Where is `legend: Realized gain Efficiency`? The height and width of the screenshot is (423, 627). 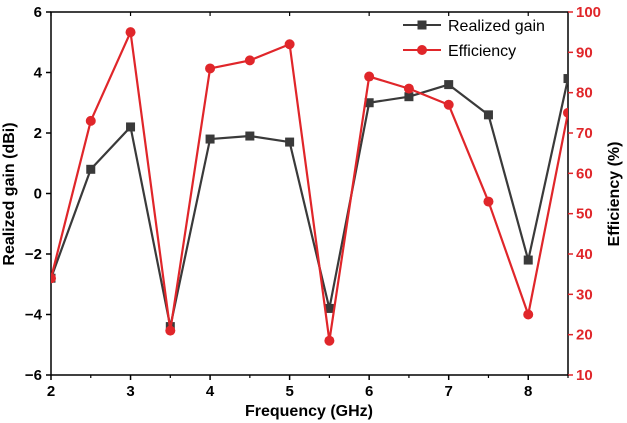
legend: Realized gain Efficiency is located at coordinates (474, 39).